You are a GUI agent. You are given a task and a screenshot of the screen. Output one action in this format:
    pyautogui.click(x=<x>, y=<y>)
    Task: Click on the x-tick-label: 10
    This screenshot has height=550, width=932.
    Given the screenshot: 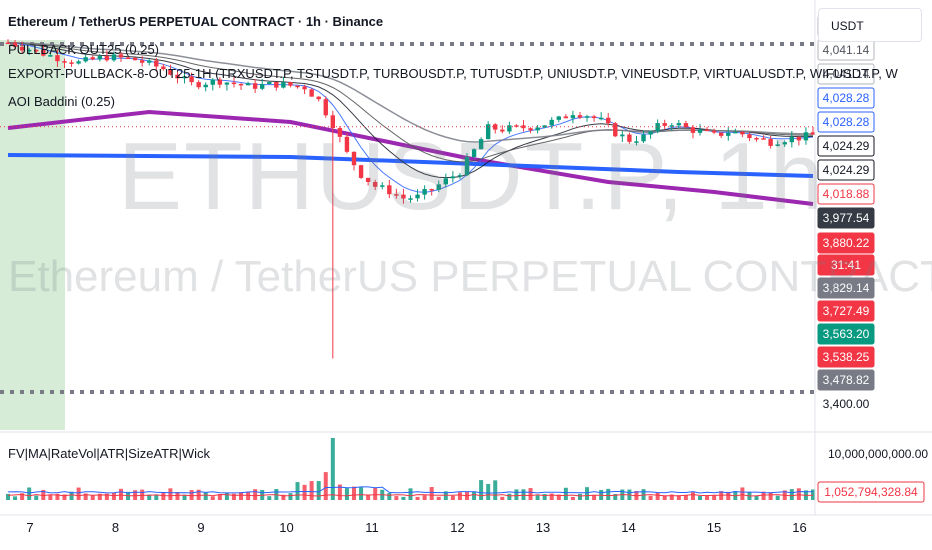 What is the action you would take?
    pyautogui.click(x=286, y=527)
    